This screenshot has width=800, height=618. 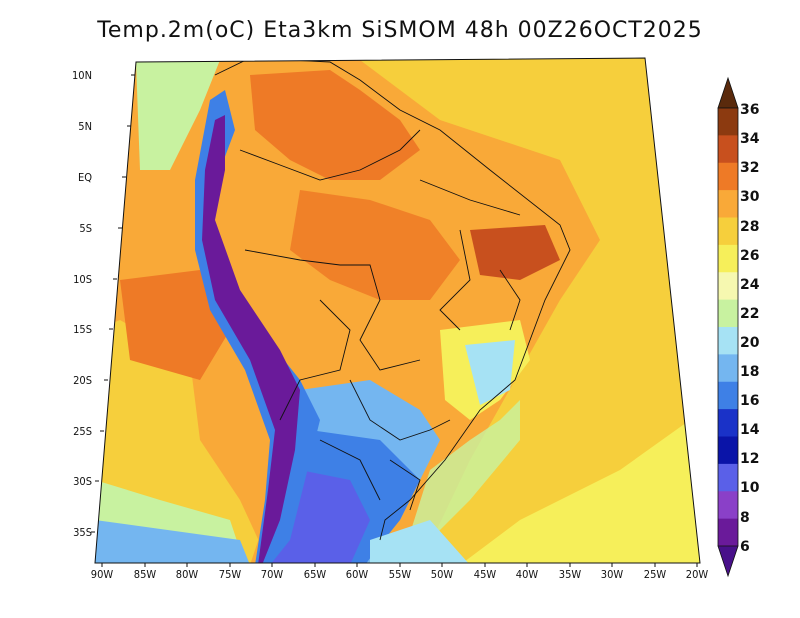 I want to click on colorbar-label-18: 18, so click(x=749, y=372).